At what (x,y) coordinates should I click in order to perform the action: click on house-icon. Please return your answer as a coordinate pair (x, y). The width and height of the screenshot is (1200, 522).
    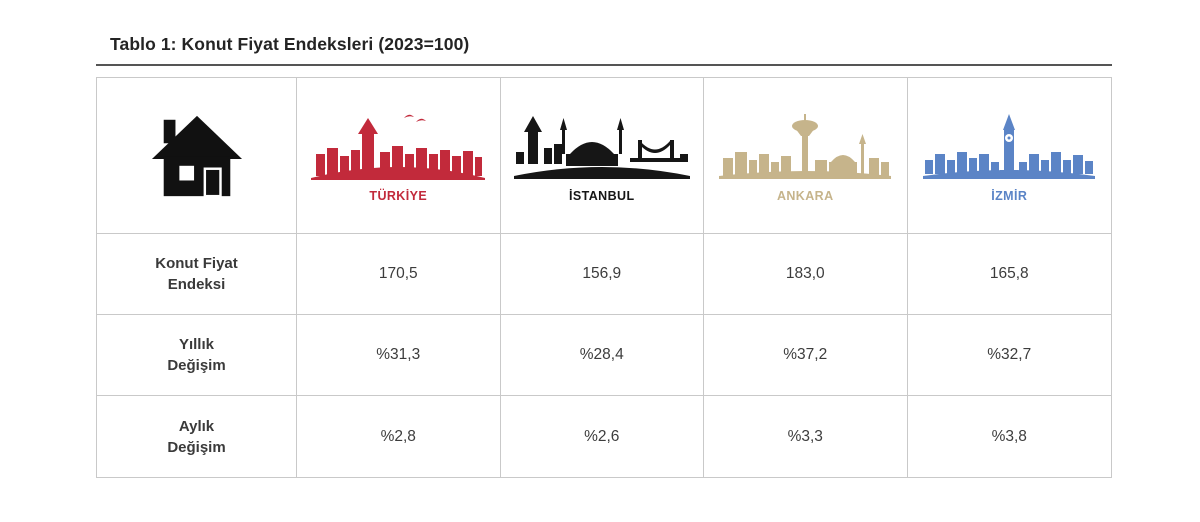
    Looking at the image, I should click on (196, 156).